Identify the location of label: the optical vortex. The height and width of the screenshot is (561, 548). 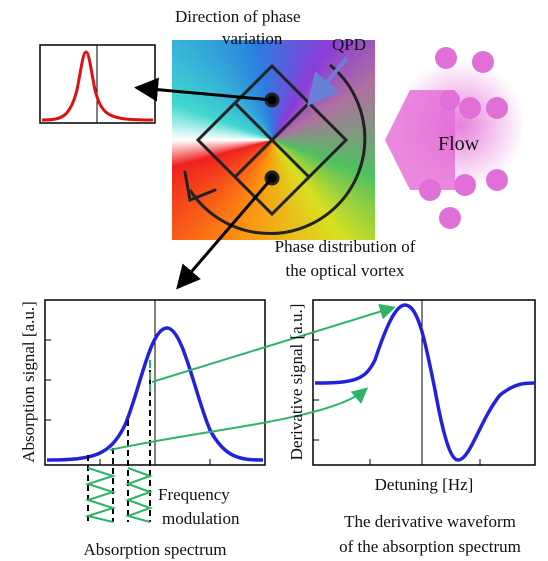
(345, 270).